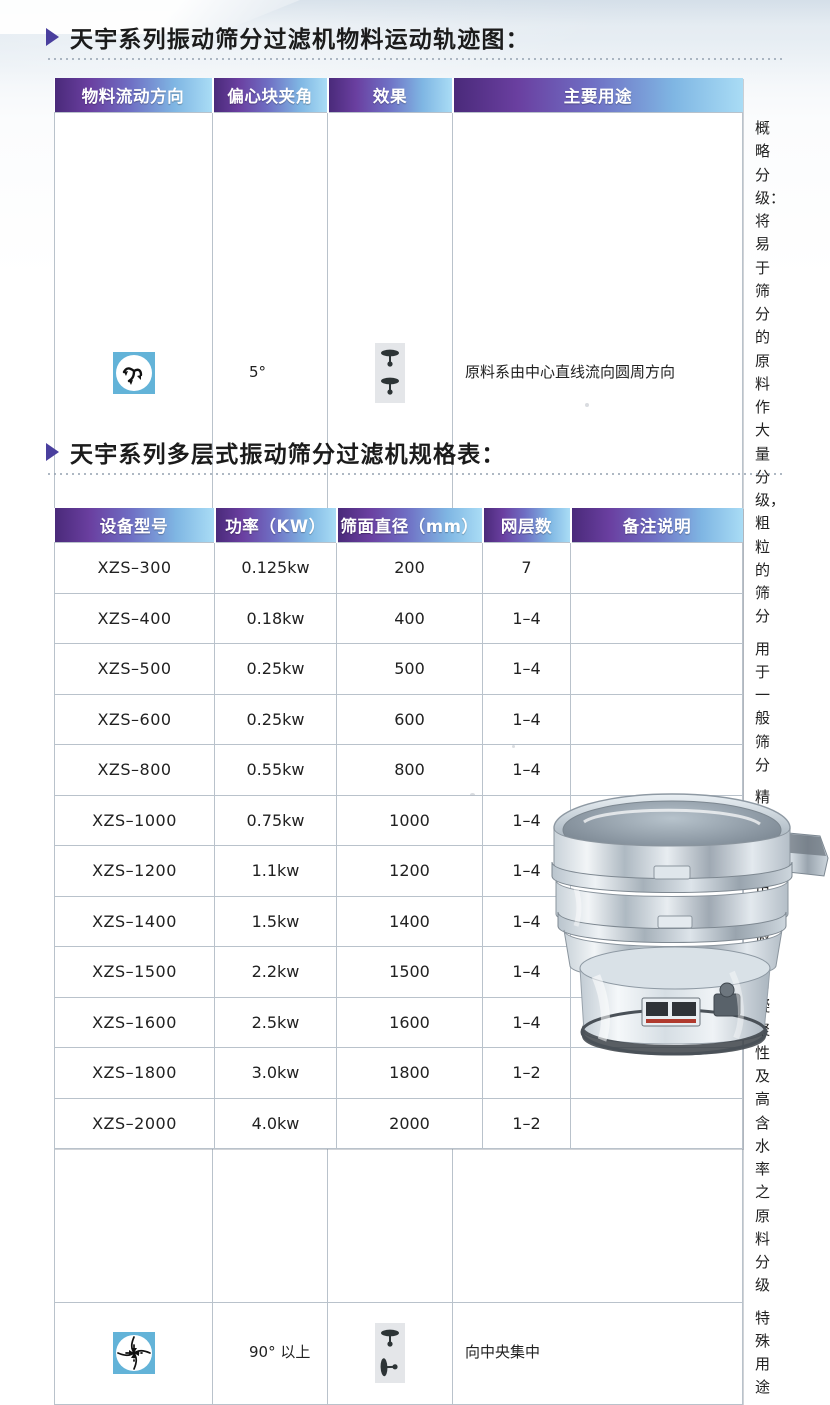 This screenshot has height=1405, width=830. What do you see at coordinates (135, 525) in the screenshot?
I see `spec-header-model: 设备型号` at bounding box center [135, 525].